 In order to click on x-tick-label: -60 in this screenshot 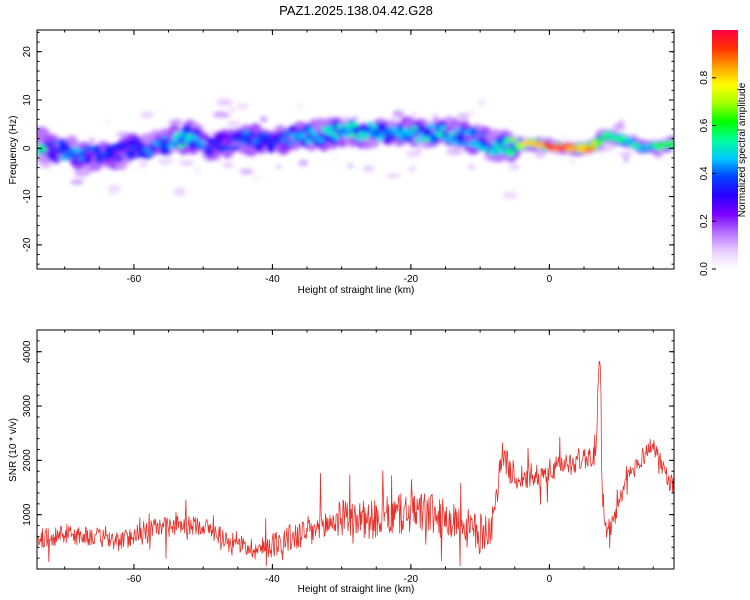, I will do `click(134, 279)`.